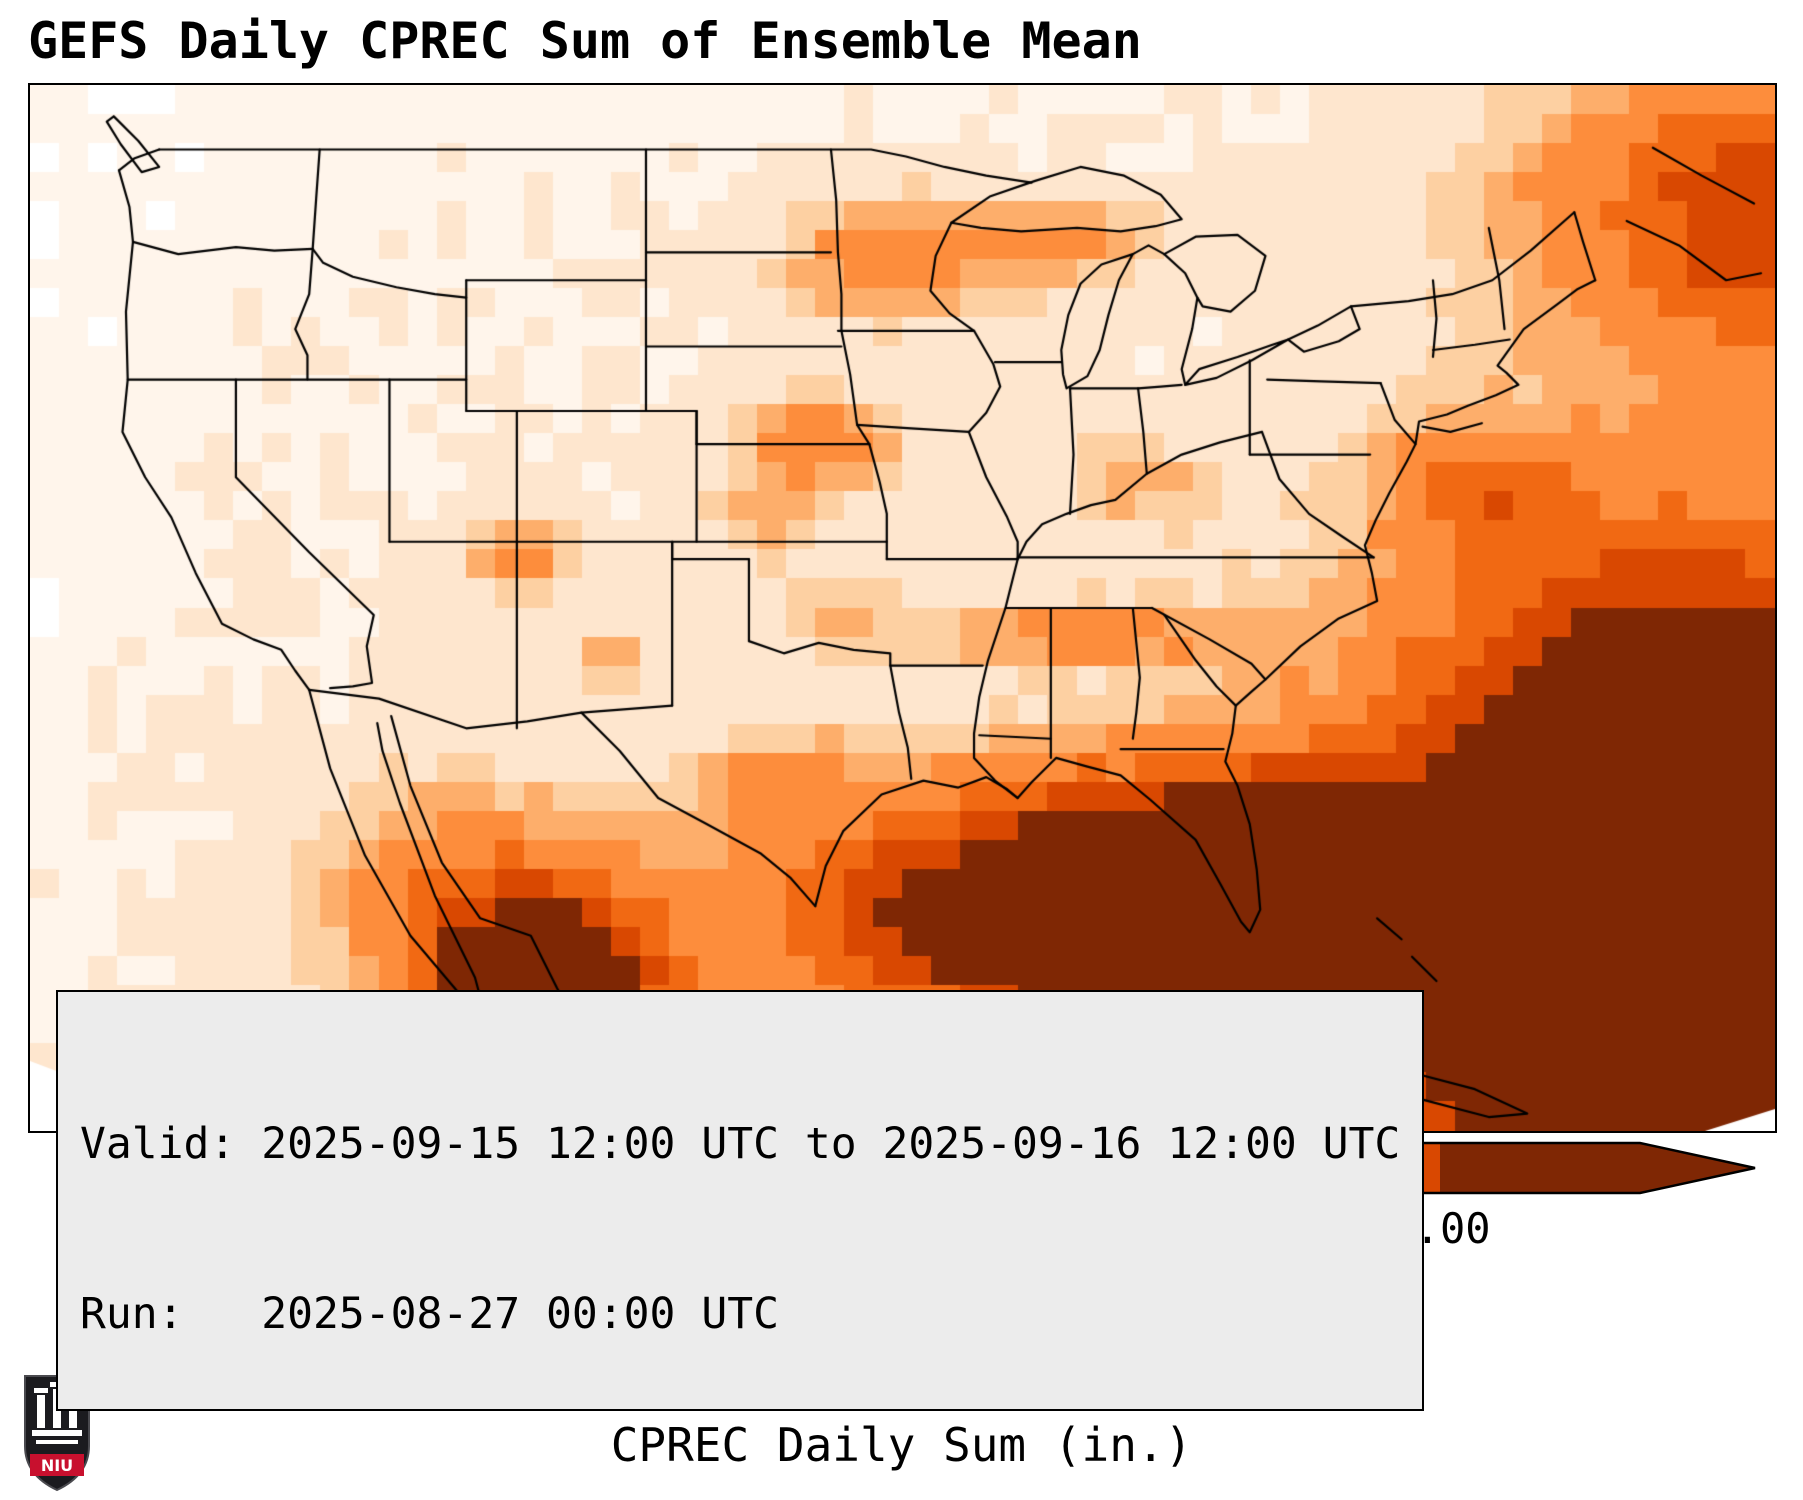 The width and height of the screenshot is (1803, 1500). What do you see at coordinates (429, 1313) in the screenshot?
I see `model-run-text: Run: 2025-08-27 00:00 UTC` at bounding box center [429, 1313].